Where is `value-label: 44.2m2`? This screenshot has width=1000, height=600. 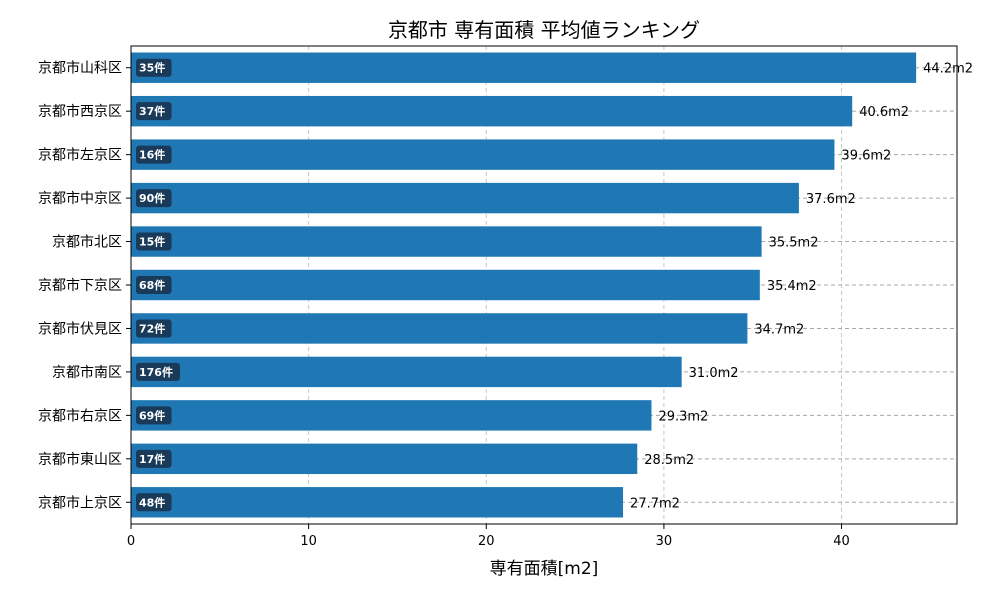 value-label: 44.2m2 is located at coordinates (948, 69).